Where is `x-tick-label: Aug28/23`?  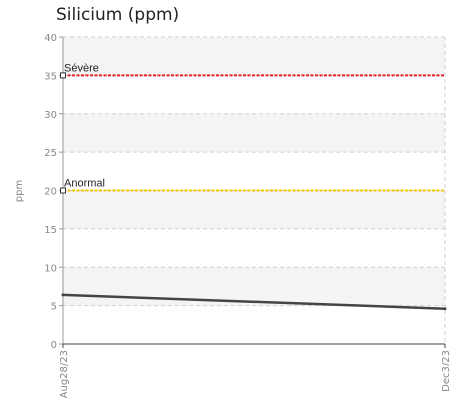
x-tick-label: Aug28/23 is located at coordinates (64, 374).